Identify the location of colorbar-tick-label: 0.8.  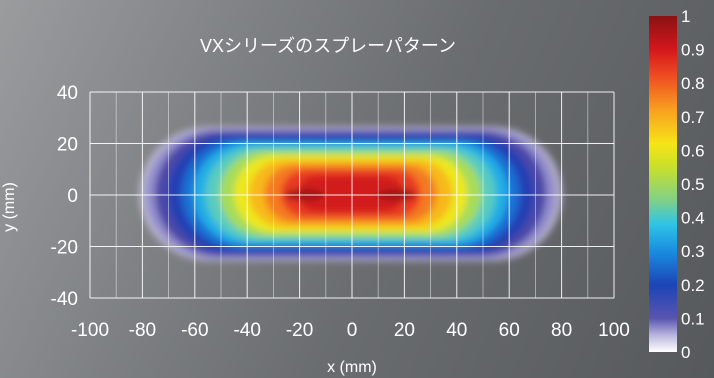
(693, 83).